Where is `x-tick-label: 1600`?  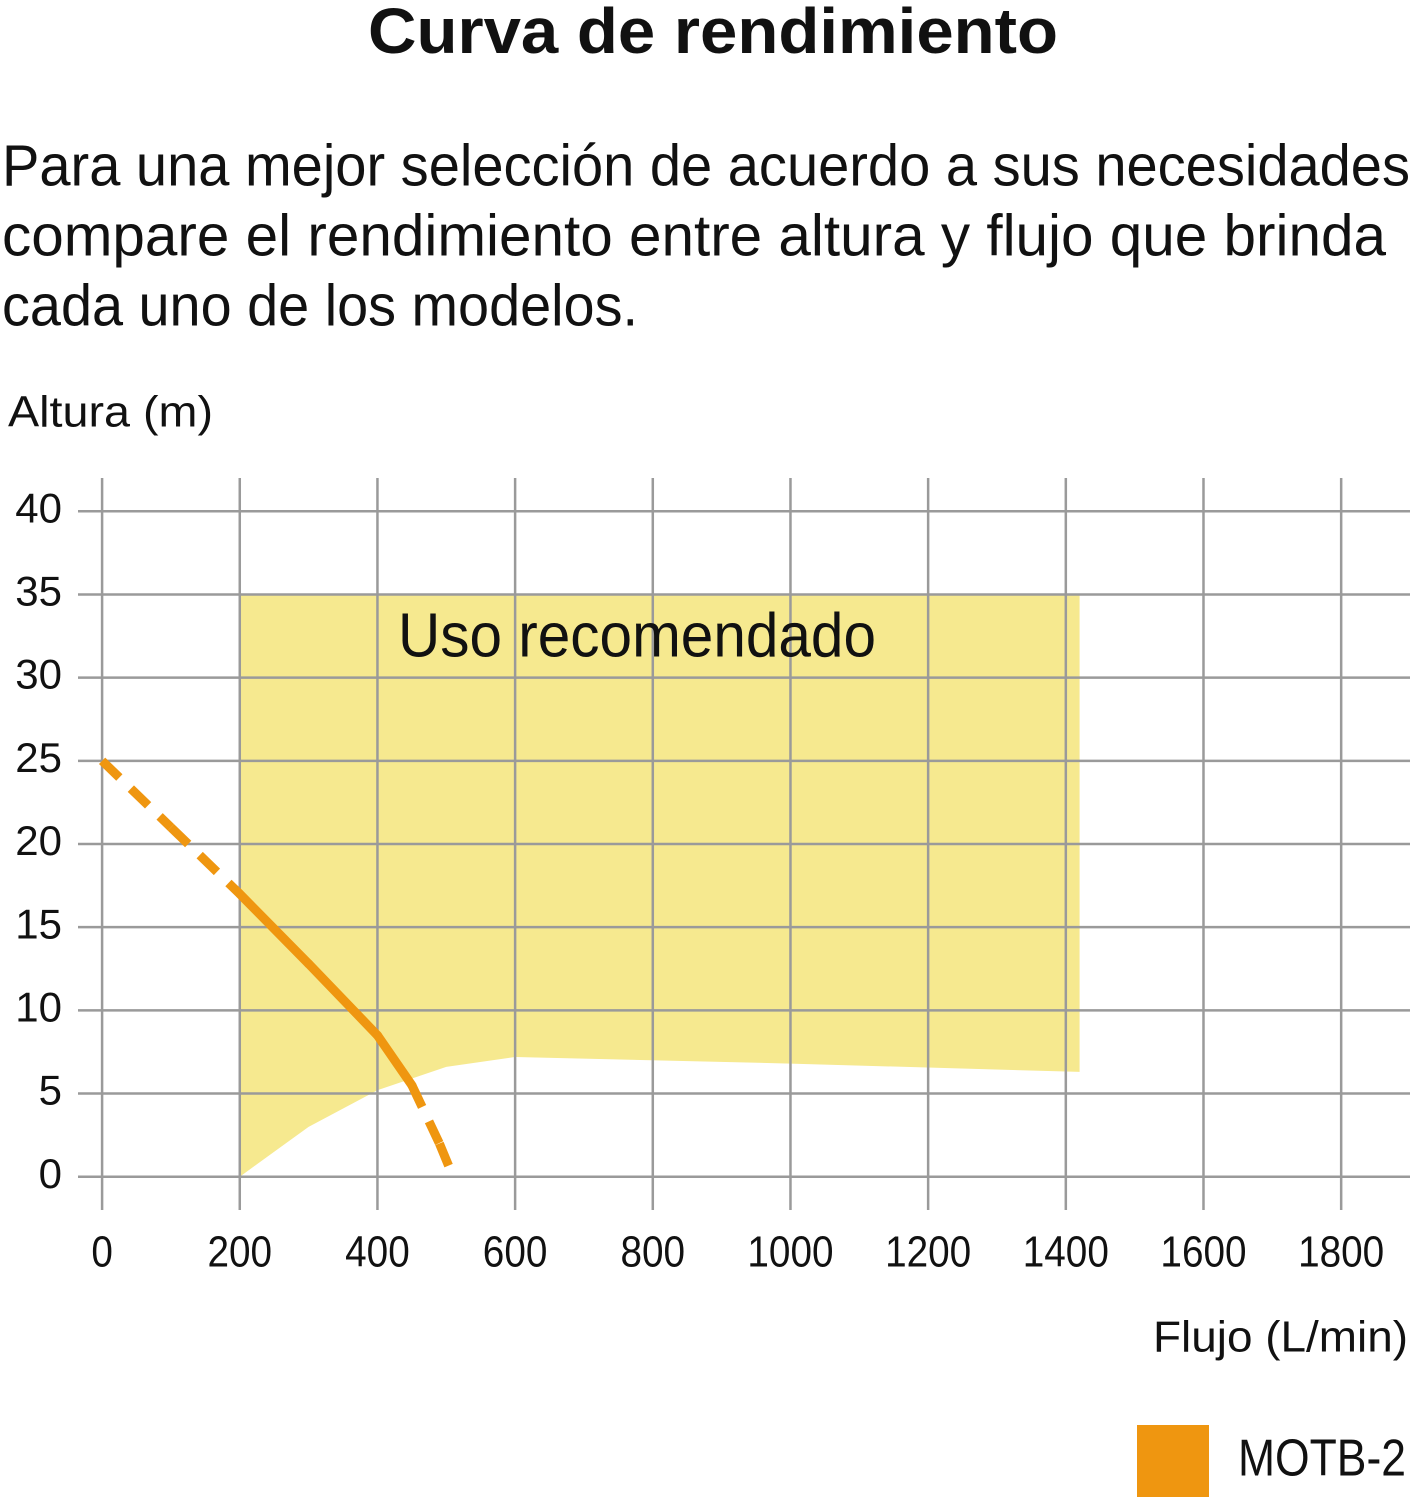
x-tick-label: 1600 is located at coordinates (1203, 1251).